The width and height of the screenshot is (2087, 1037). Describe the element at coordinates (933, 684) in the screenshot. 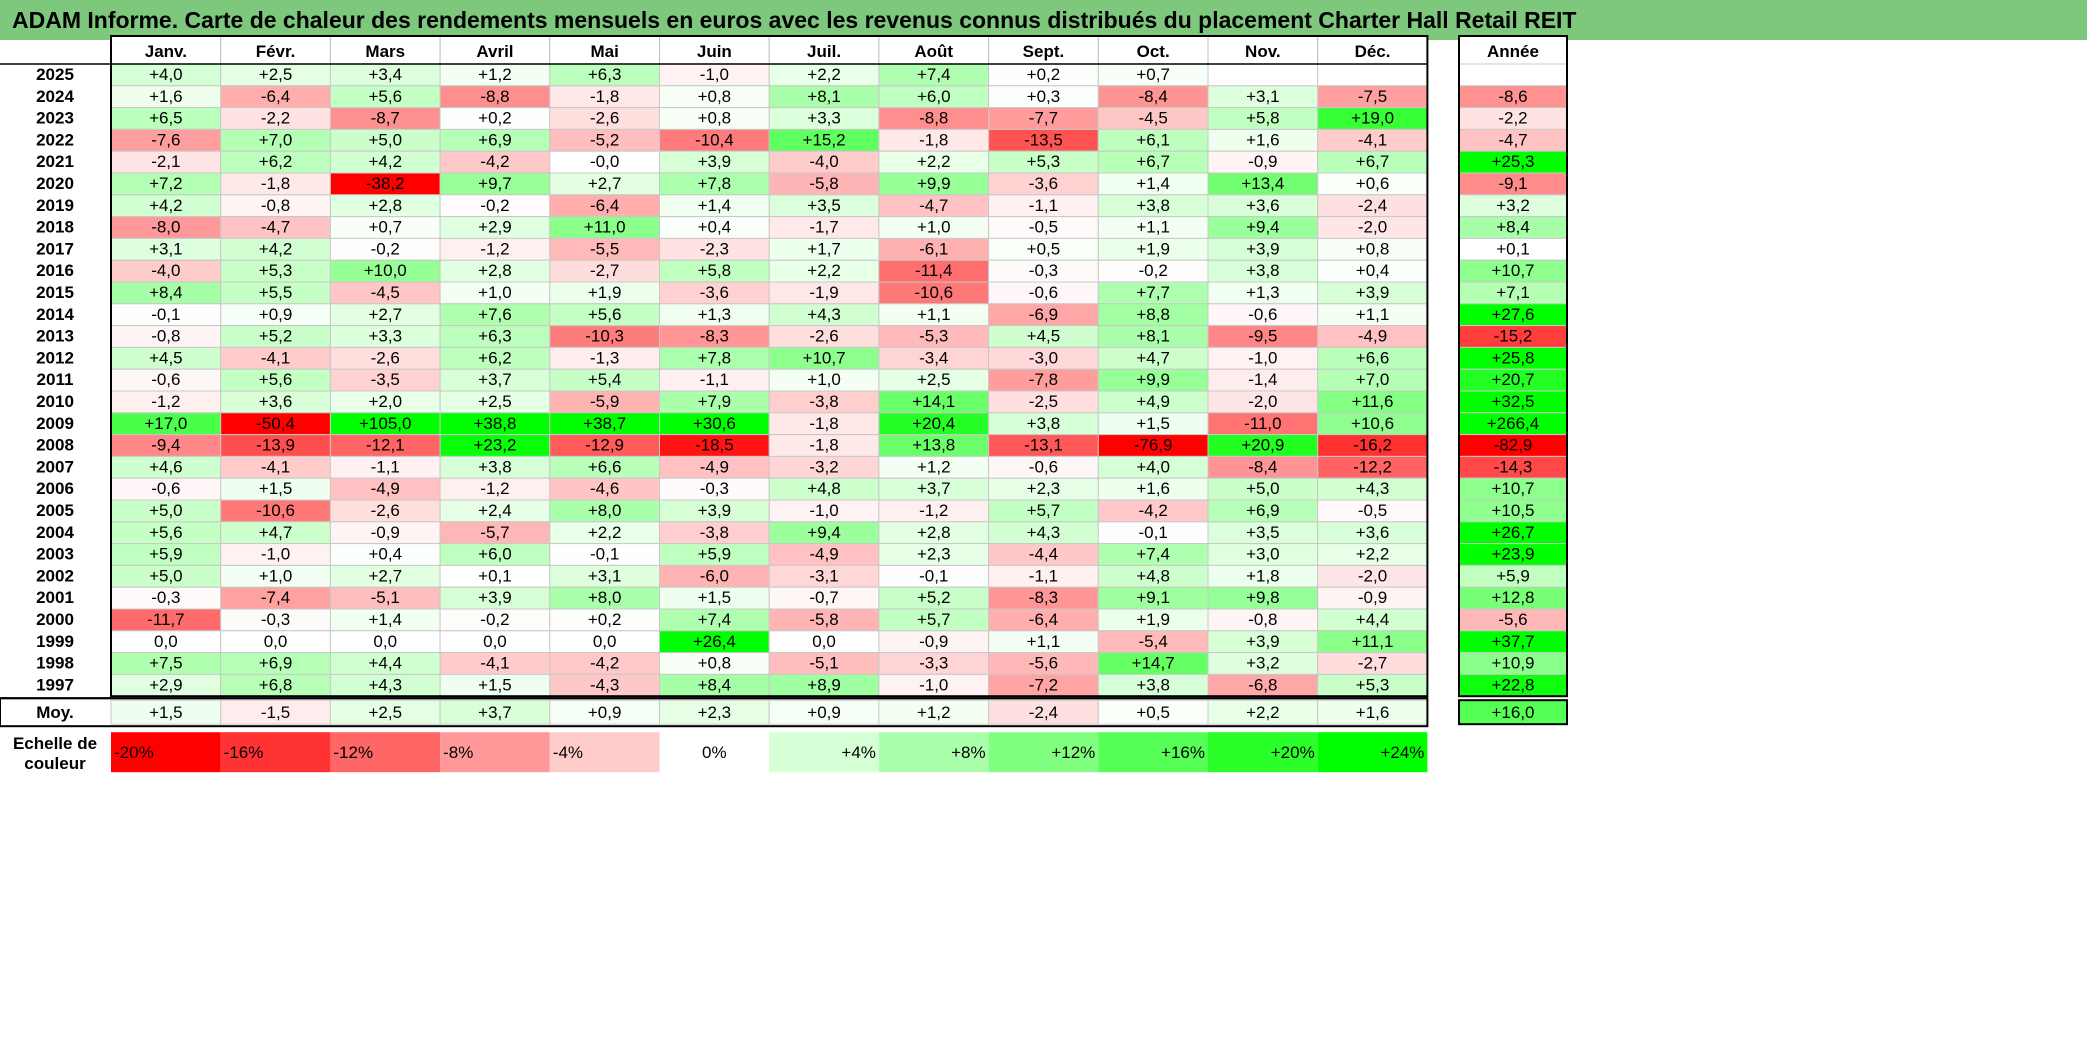

I see `heatmap-cell-value: -1,0` at that location.